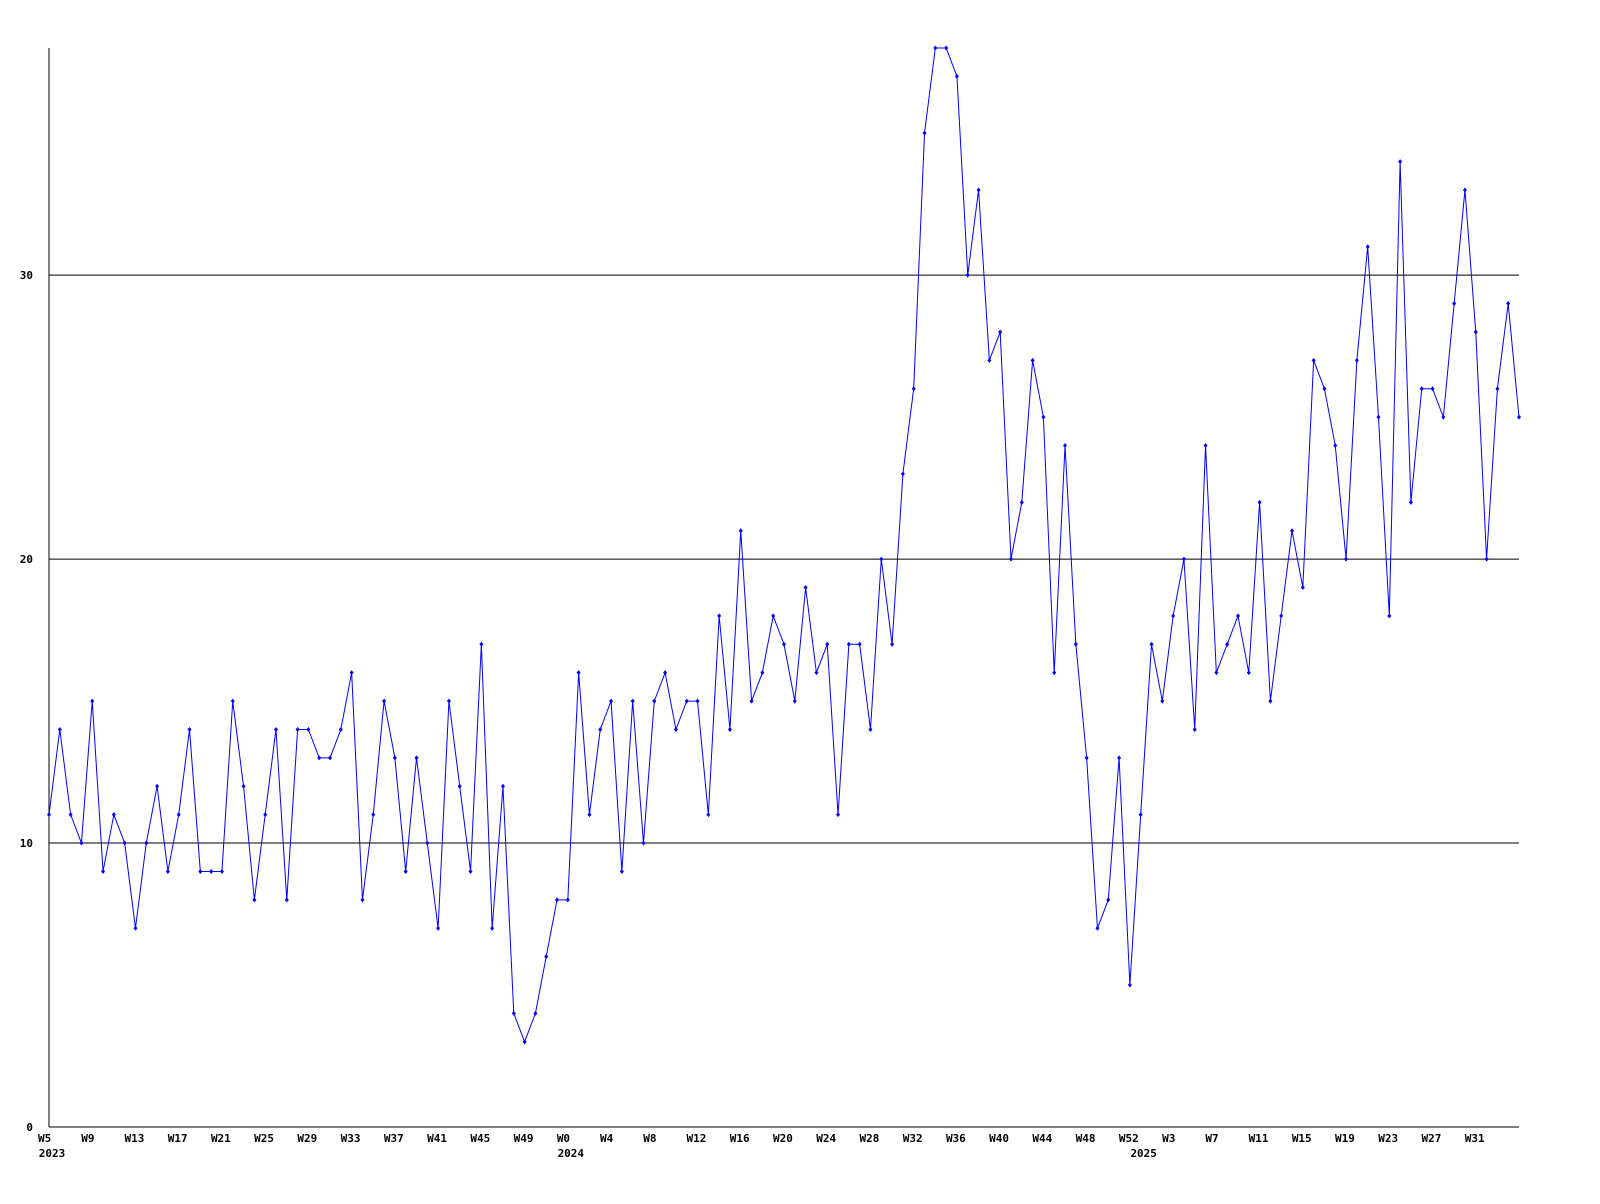 The height and width of the screenshot is (1204, 1600). What do you see at coordinates (44, 1138) in the screenshot?
I see `x-tick-label: W5` at bounding box center [44, 1138].